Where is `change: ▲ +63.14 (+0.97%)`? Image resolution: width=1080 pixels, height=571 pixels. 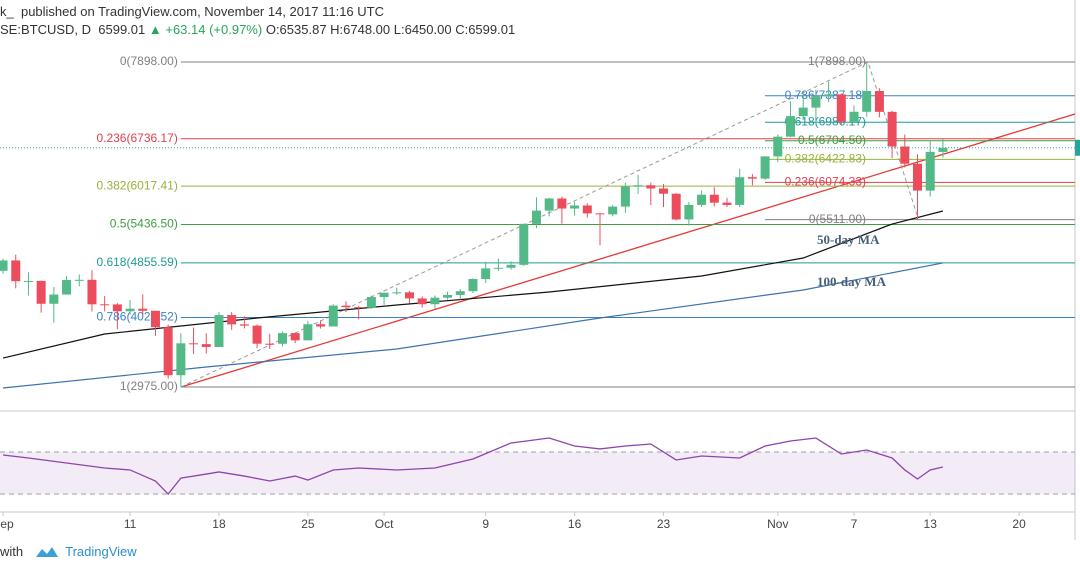 change: ▲ +63.14 (+0.97%) is located at coordinates (205, 29).